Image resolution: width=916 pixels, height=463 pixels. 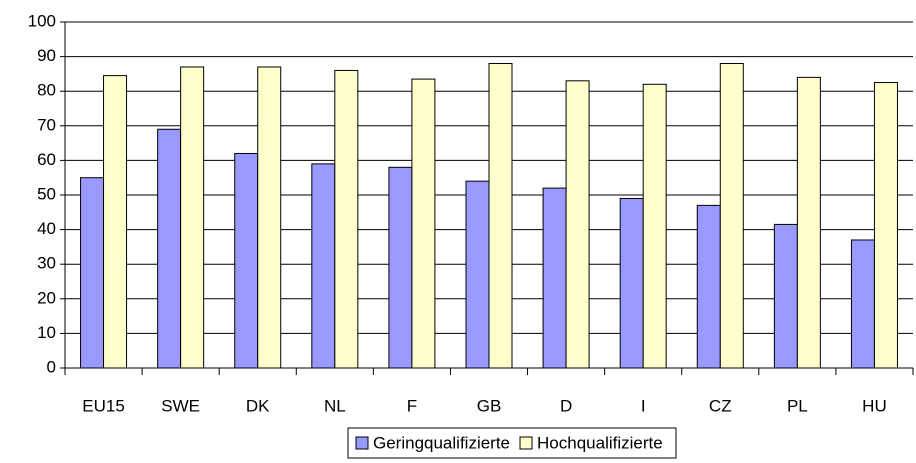 I want to click on x-tick-label: SWE, so click(x=180, y=405).